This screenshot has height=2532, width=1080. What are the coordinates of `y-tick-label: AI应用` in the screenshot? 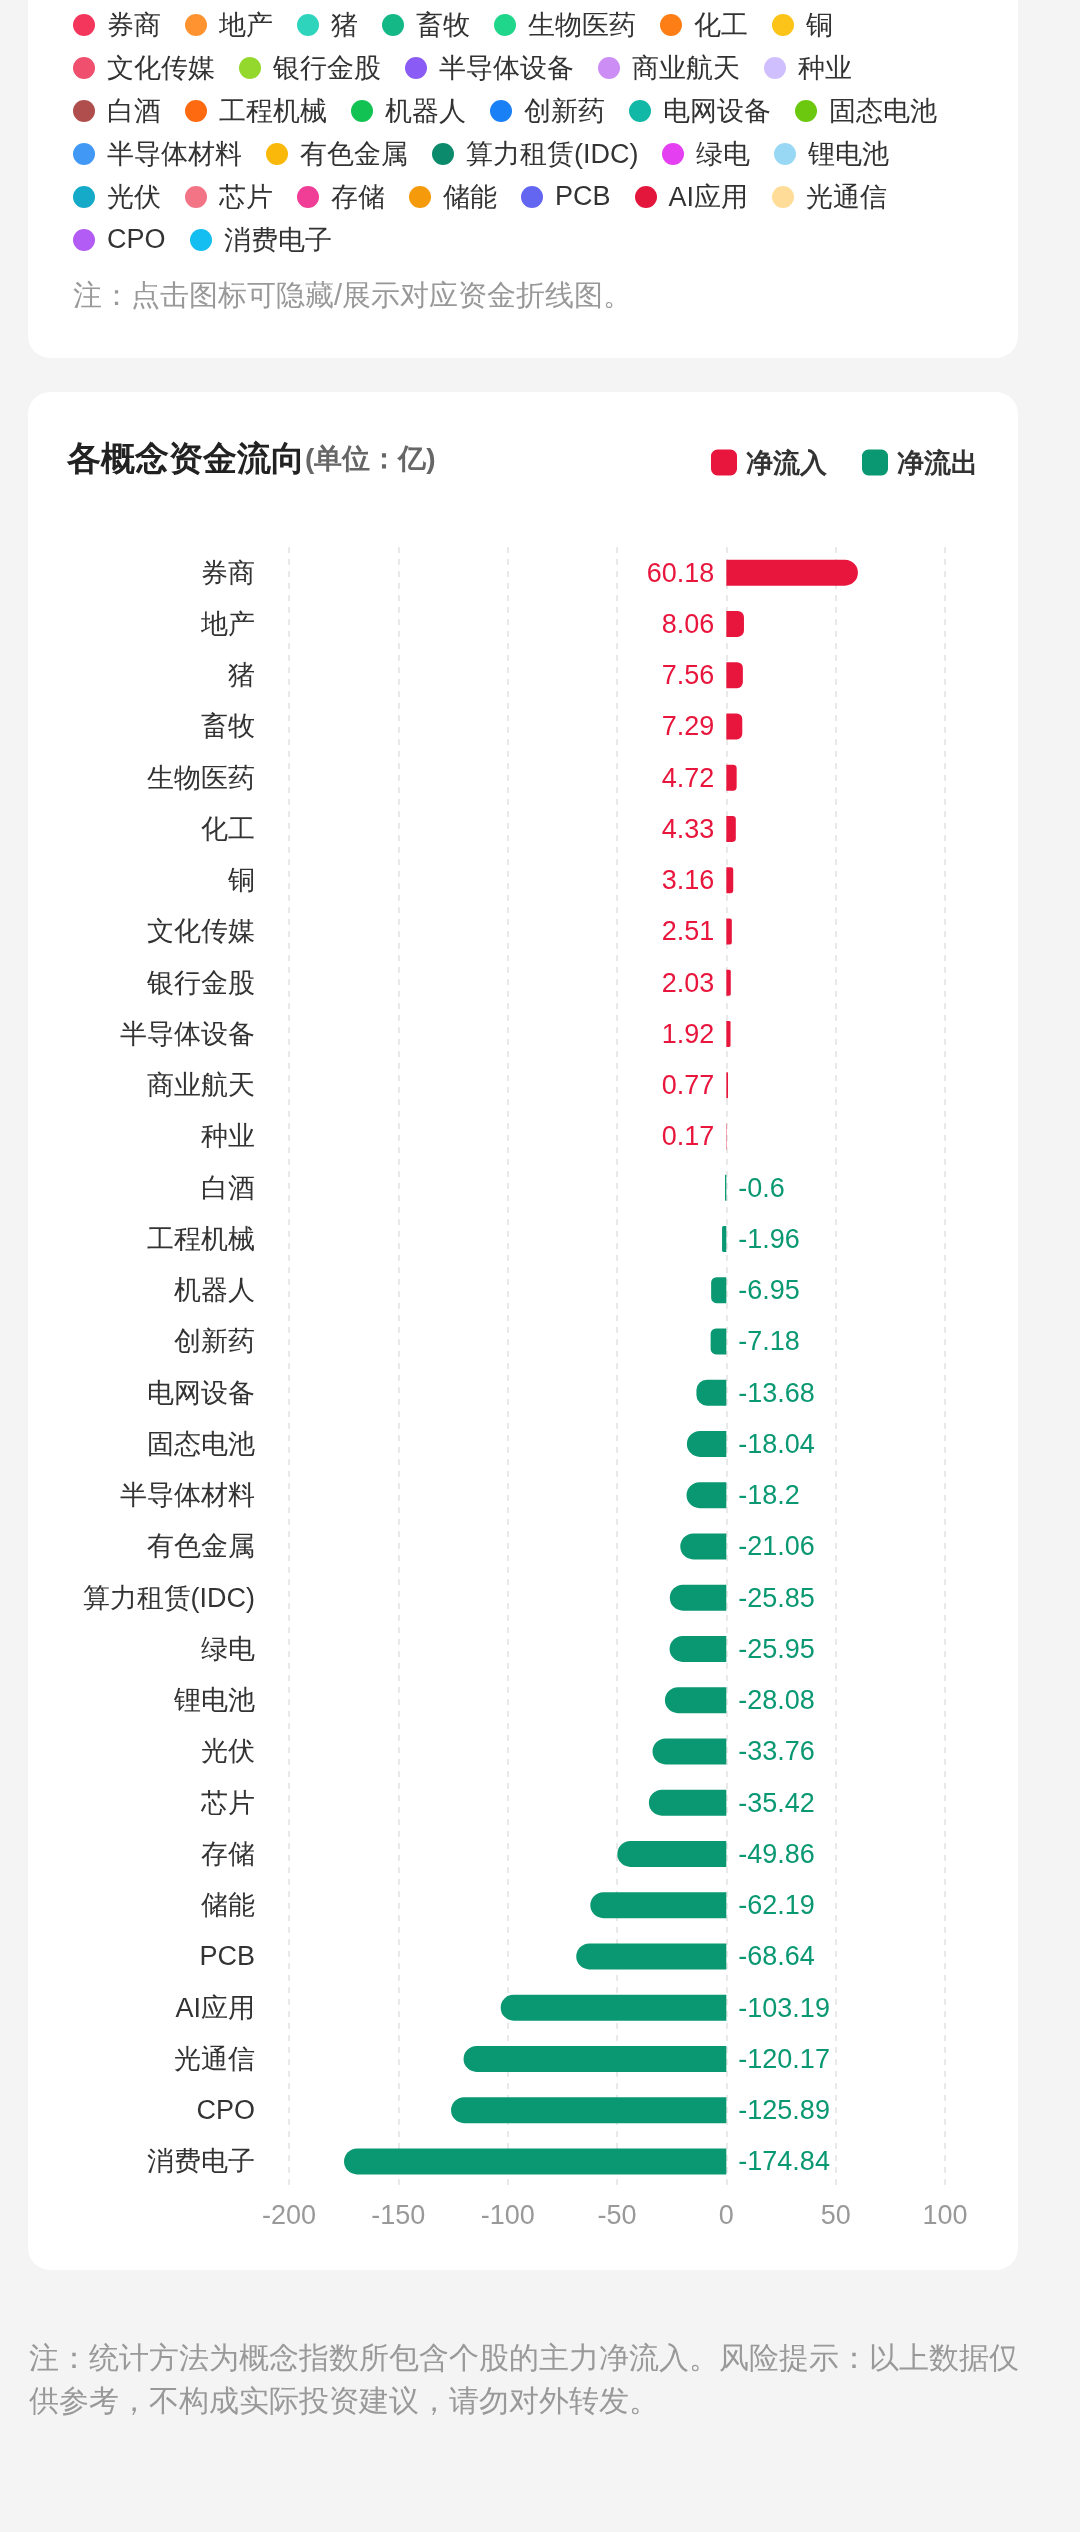 It's located at (215, 2007).